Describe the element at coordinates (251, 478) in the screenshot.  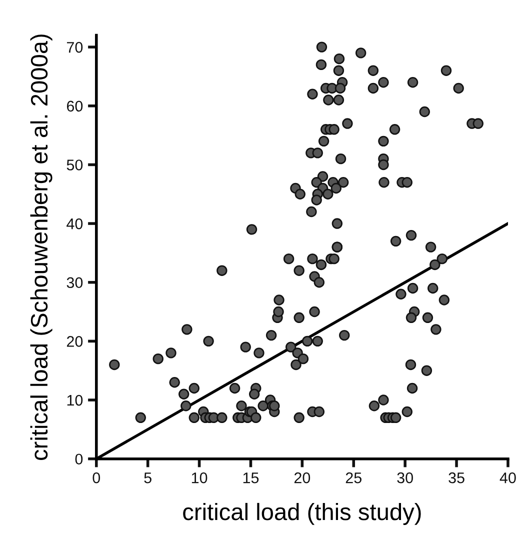
I see `x-tick-label: 15` at that location.